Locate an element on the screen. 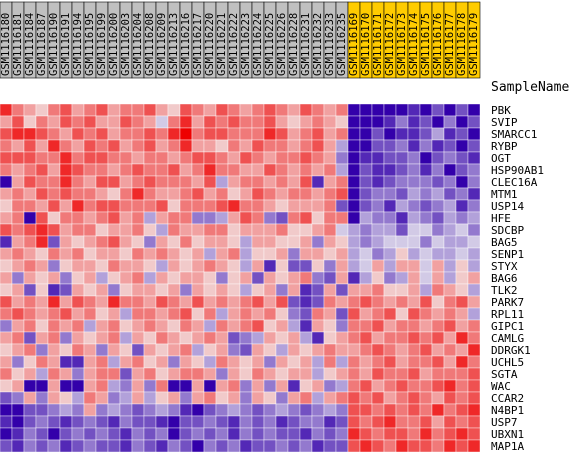 This screenshot has width=587, height=454. column-header-cell is located at coordinates (474, 40).